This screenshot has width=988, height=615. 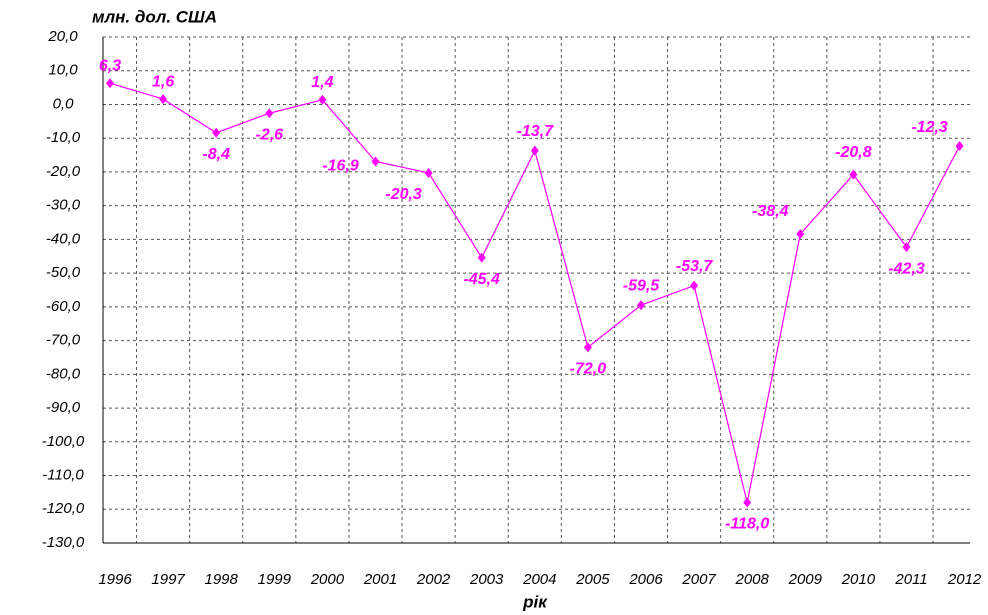 I want to click on data-label: -38,4, so click(x=770, y=211).